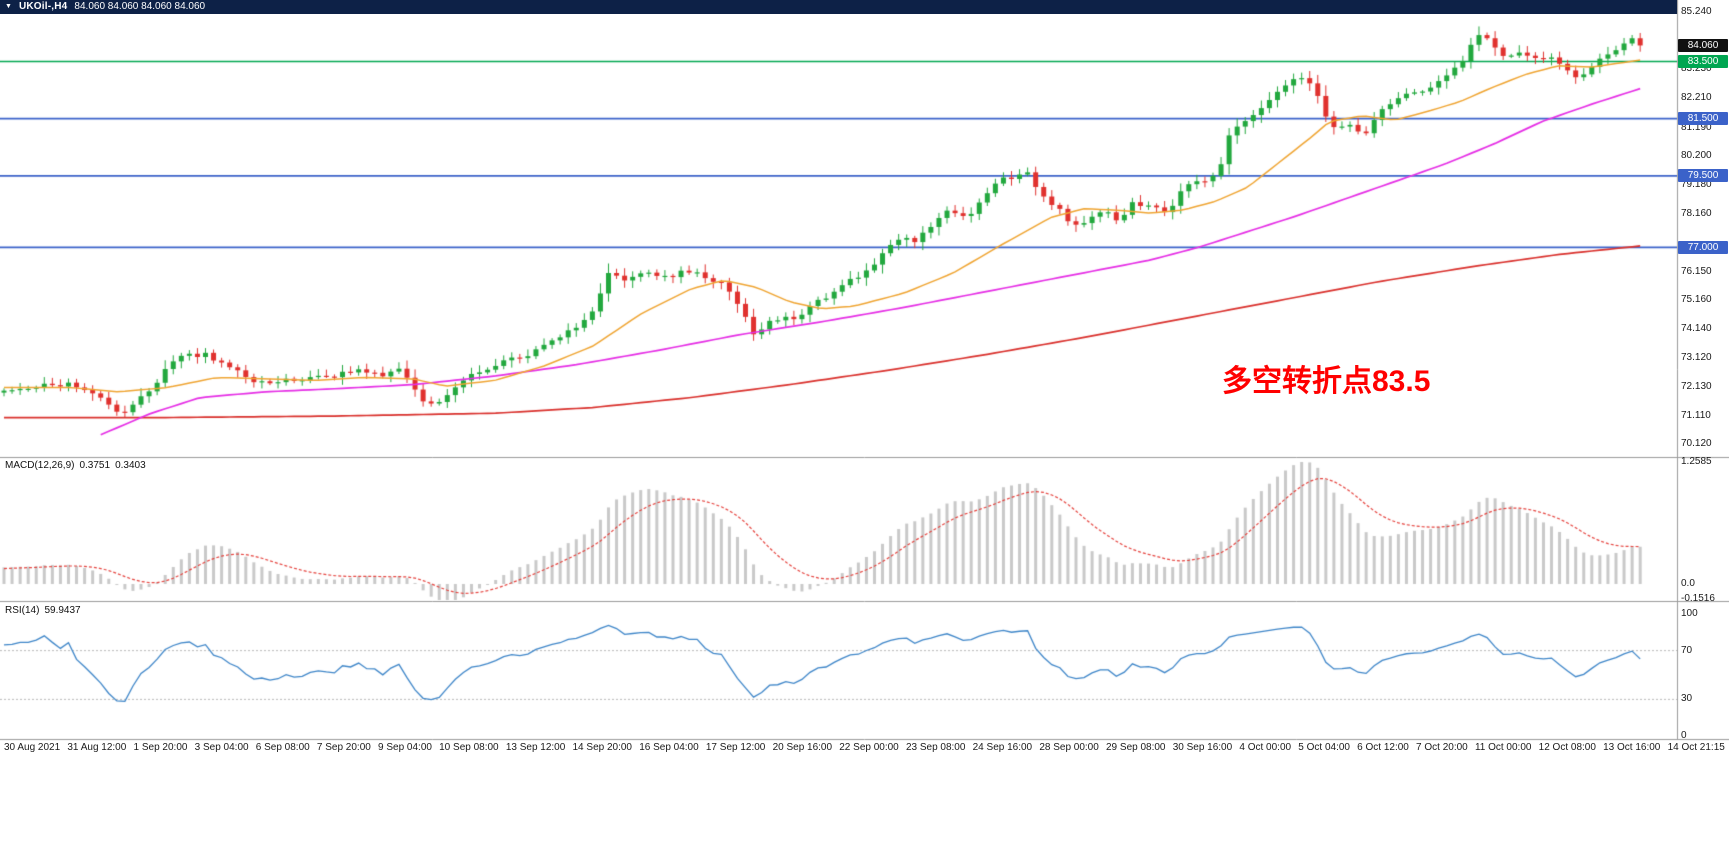 This screenshot has height=841, width=1729. Describe the element at coordinates (935, 747) in the screenshot. I see `time-axis-label: 23 Sep 08:00` at that location.